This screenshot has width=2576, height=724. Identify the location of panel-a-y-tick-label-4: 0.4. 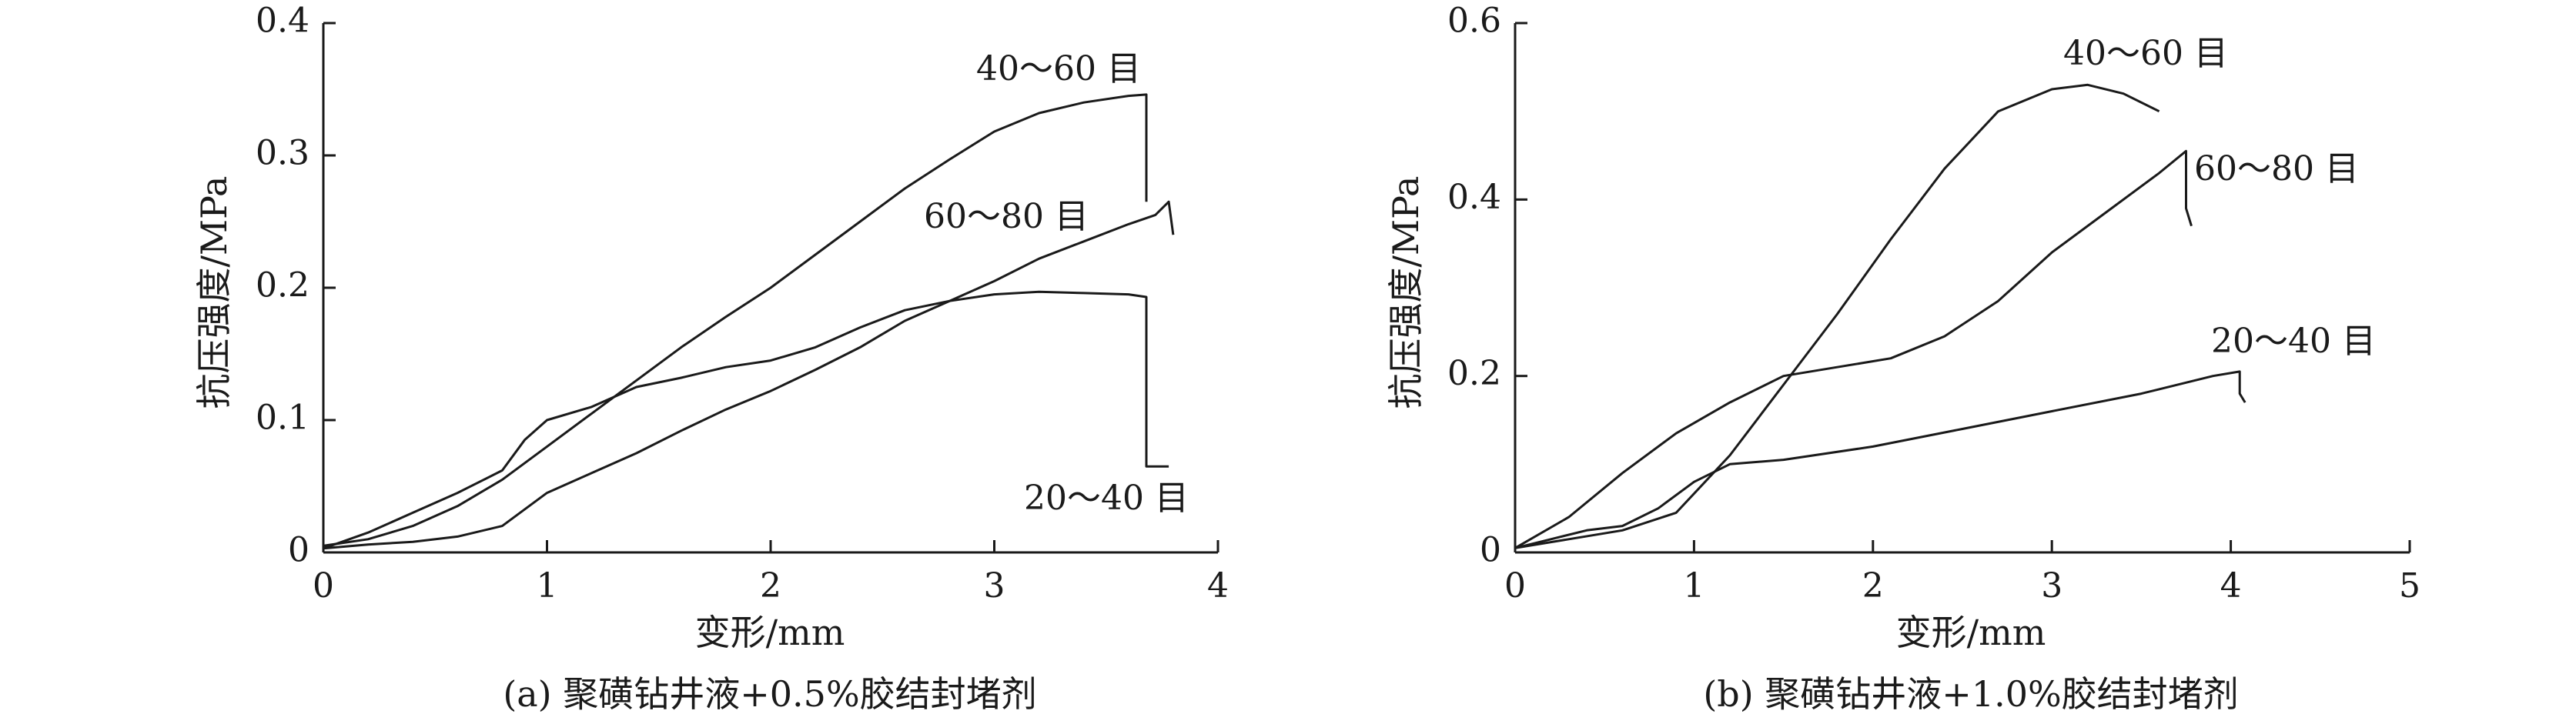
(283, 21).